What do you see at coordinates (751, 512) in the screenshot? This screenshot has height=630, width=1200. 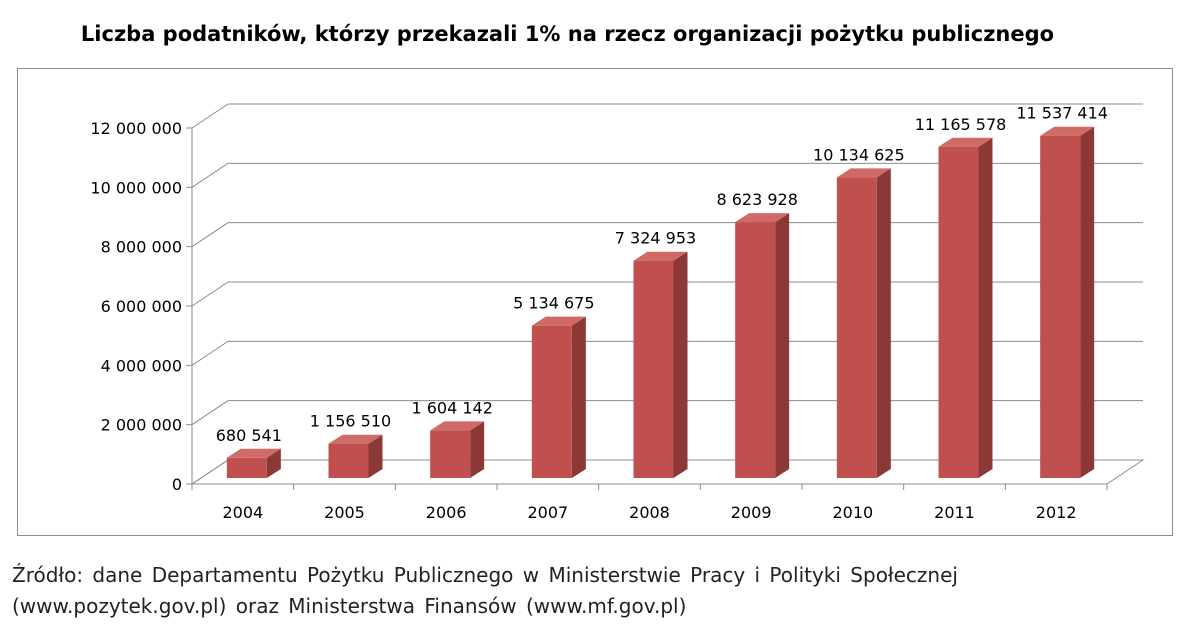 I see `x-tick-label: 2009` at bounding box center [751, 512].